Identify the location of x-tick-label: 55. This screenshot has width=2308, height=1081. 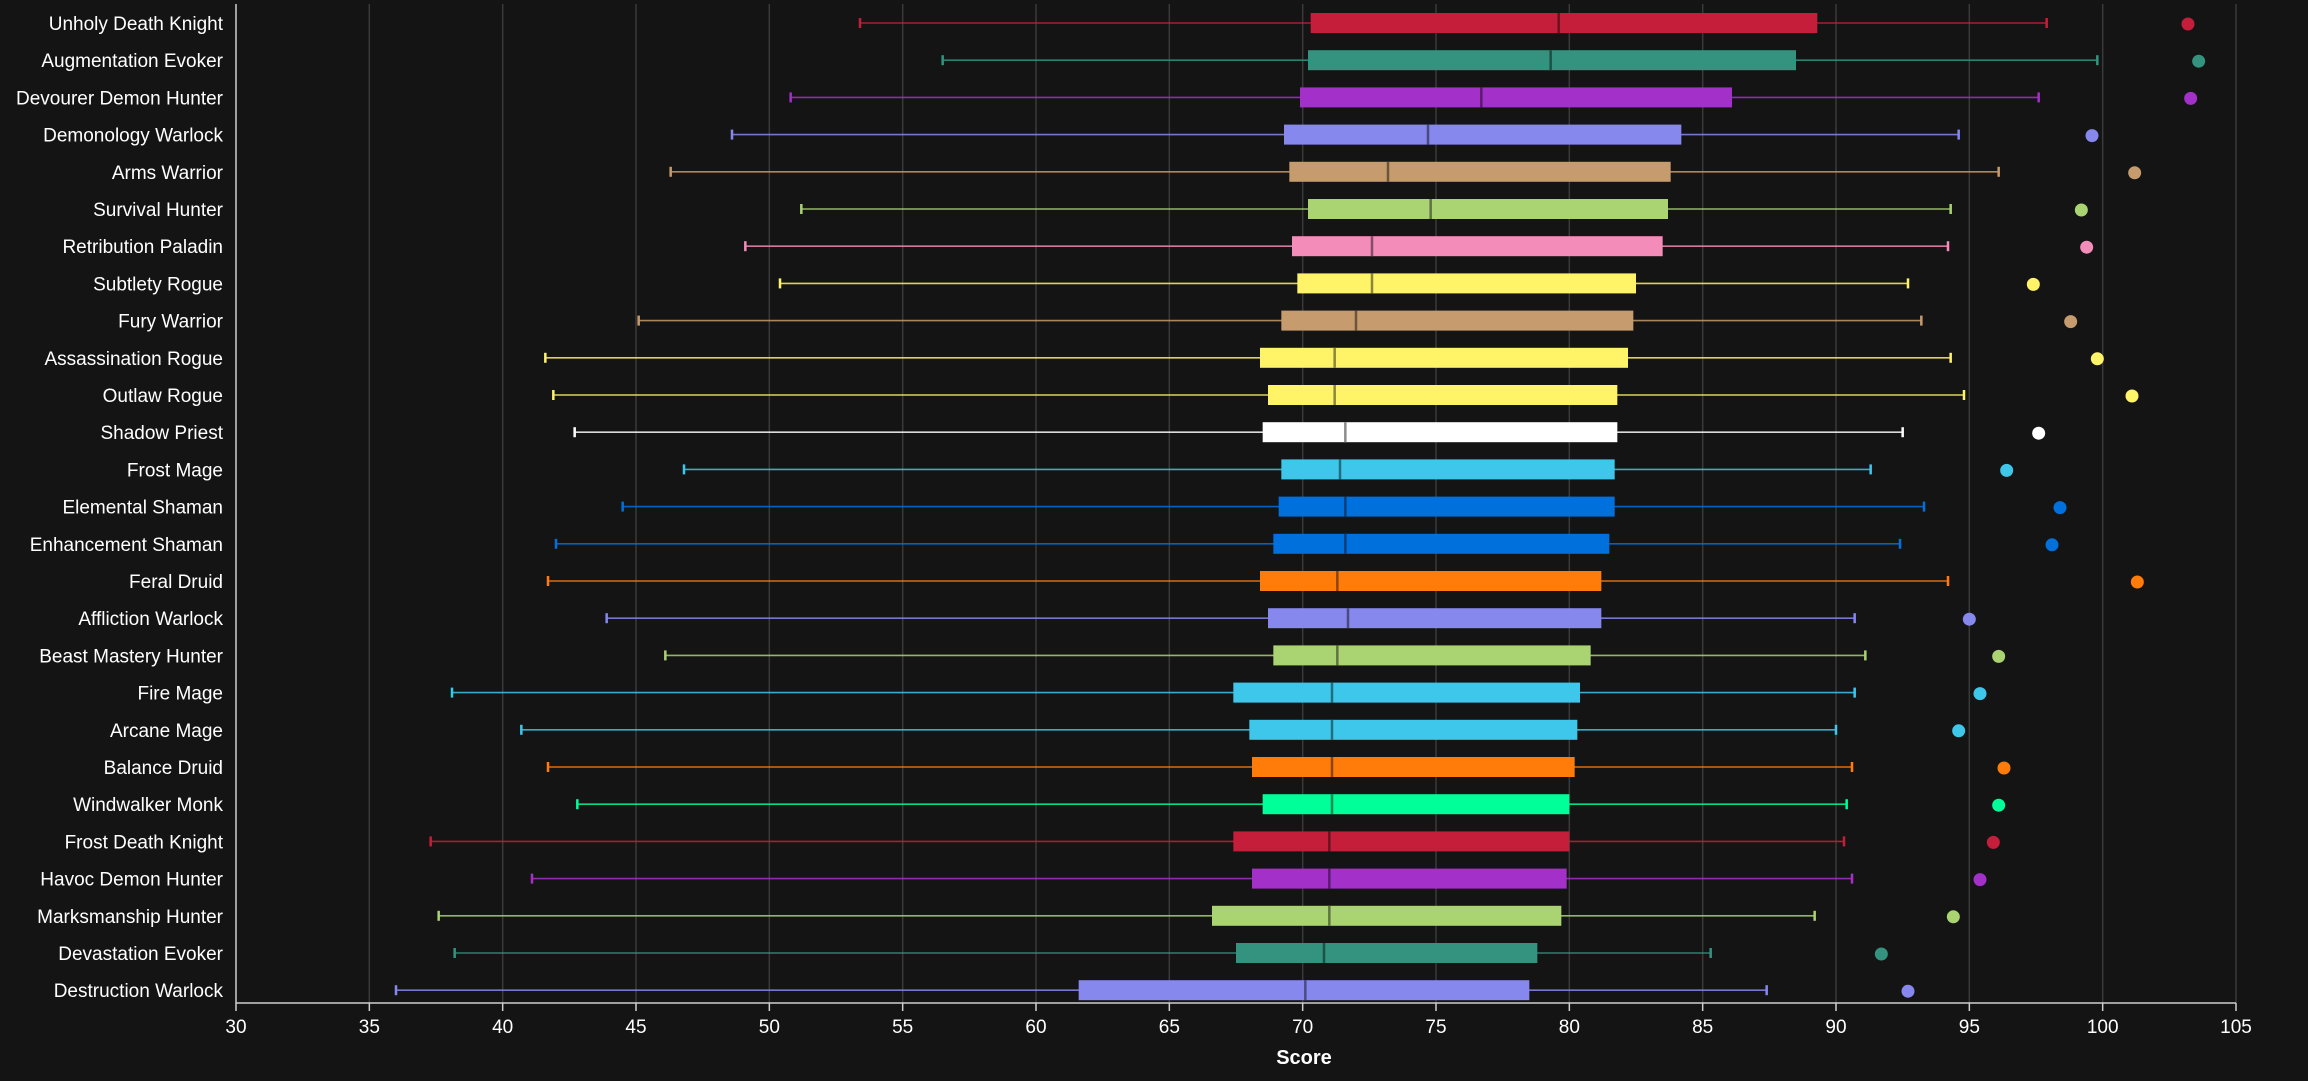
(902, 1027).